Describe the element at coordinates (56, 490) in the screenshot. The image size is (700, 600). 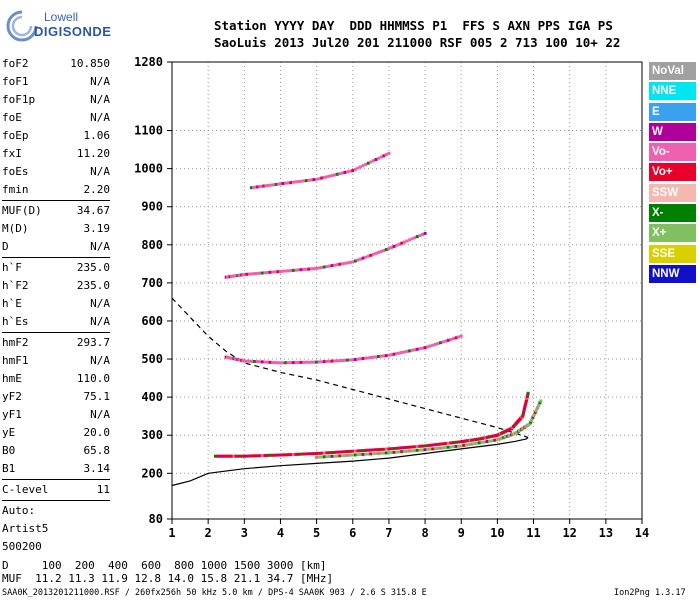
I see `param-row: C-level 11` at that location.